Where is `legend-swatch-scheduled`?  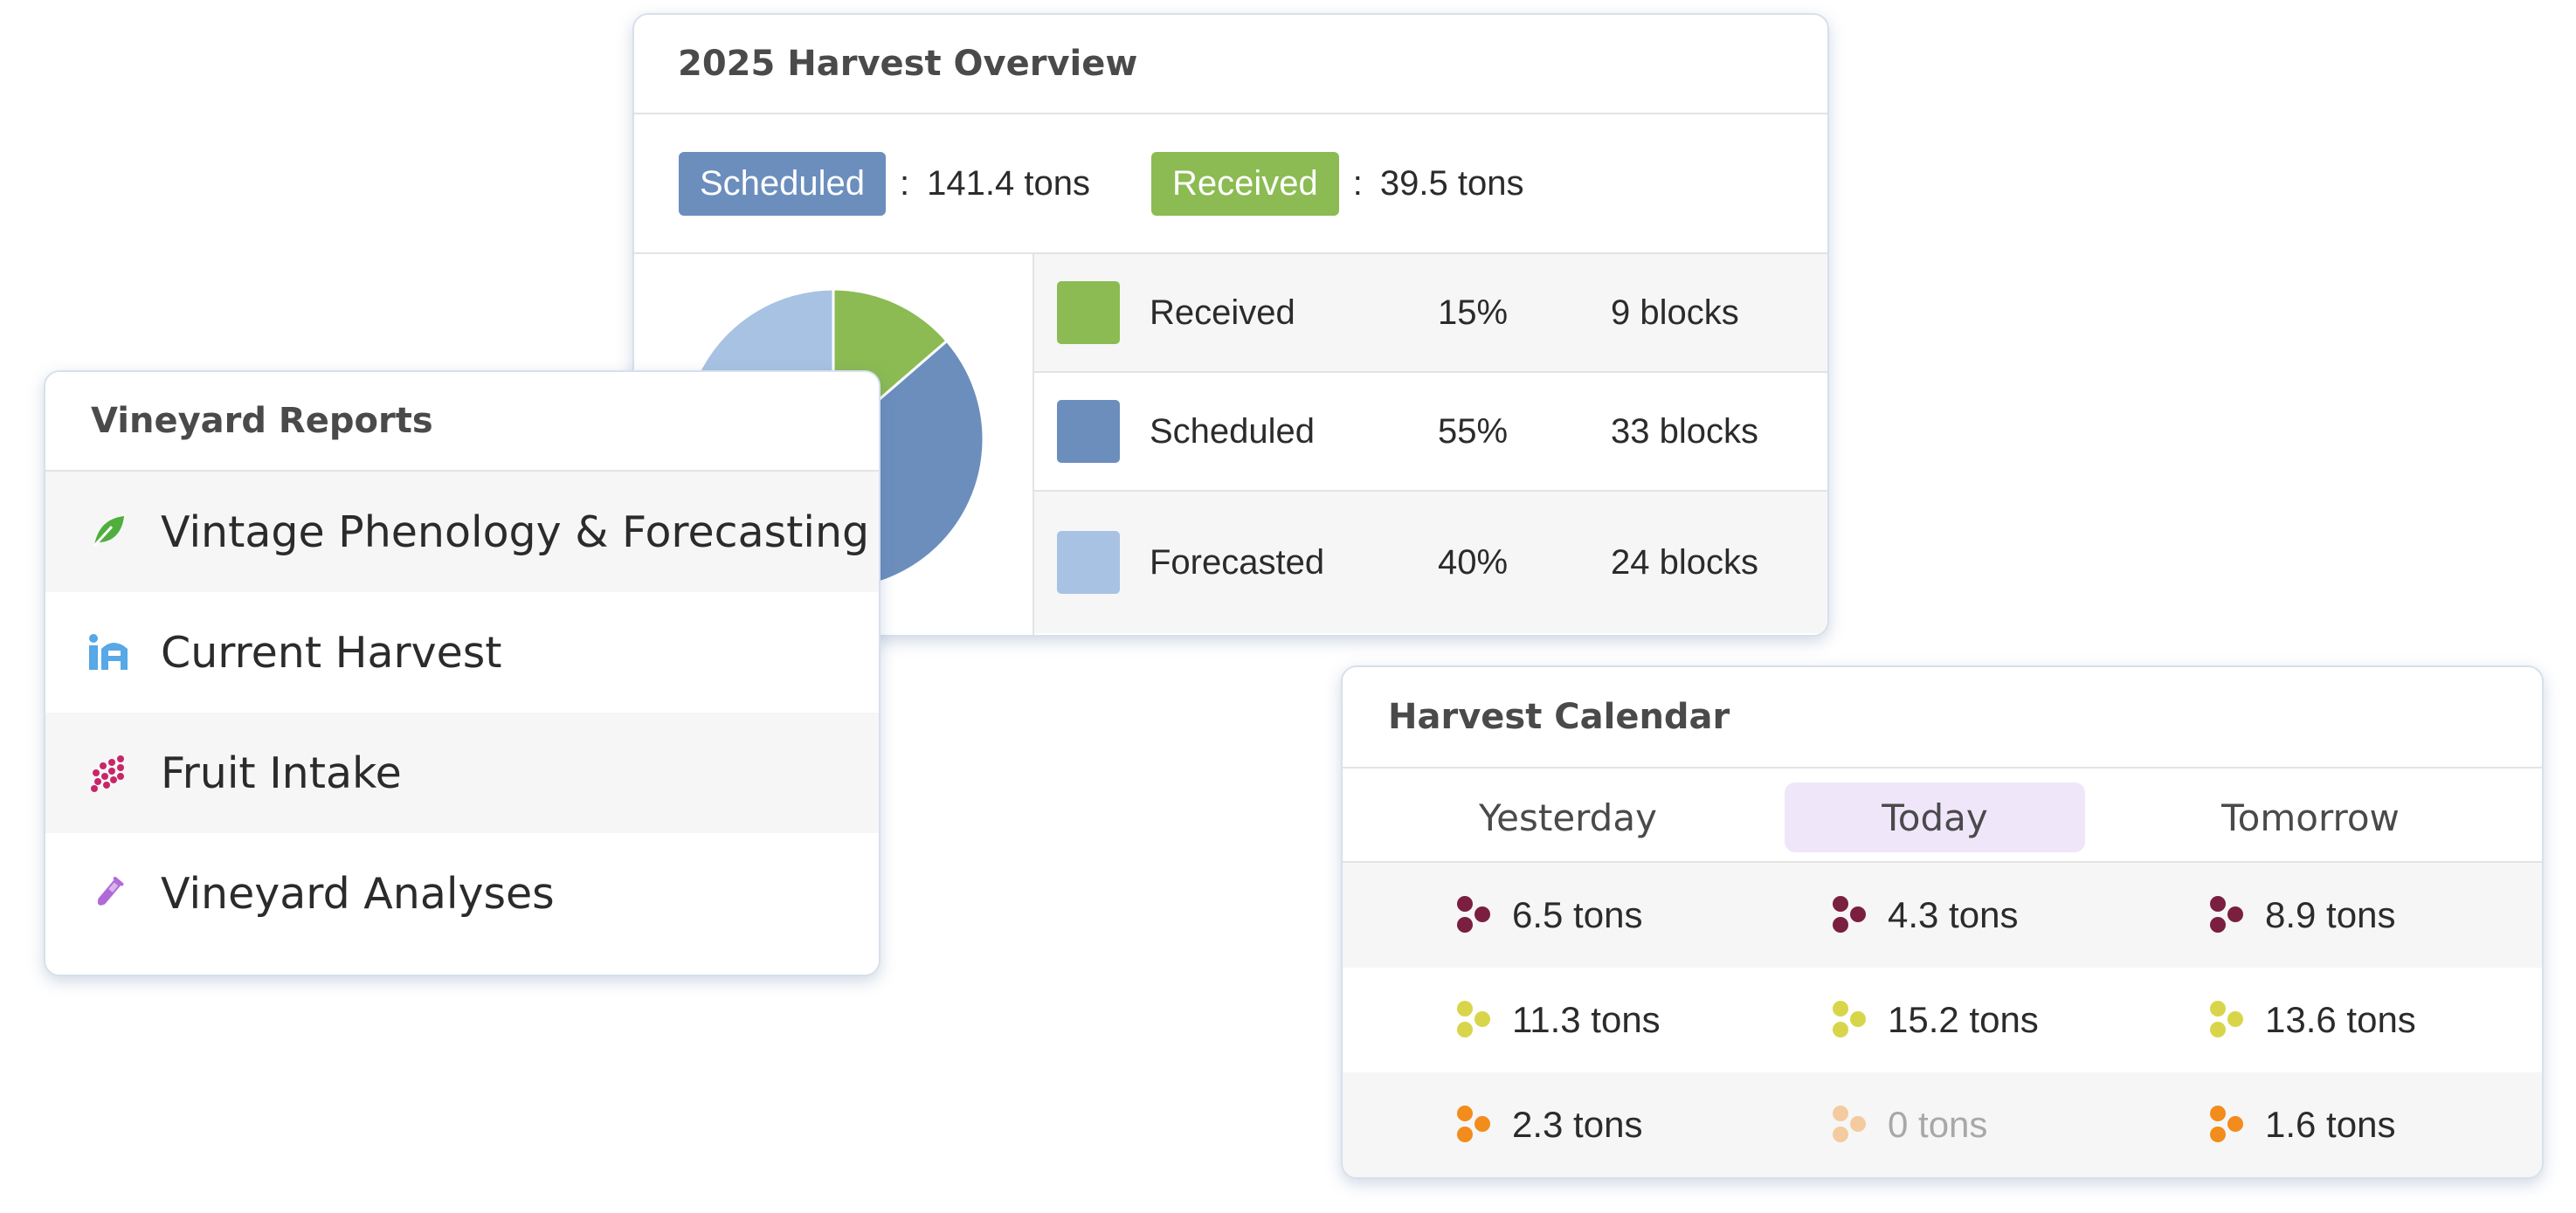 legend-swatch-scheduled is located at coordinates (1088, 431).